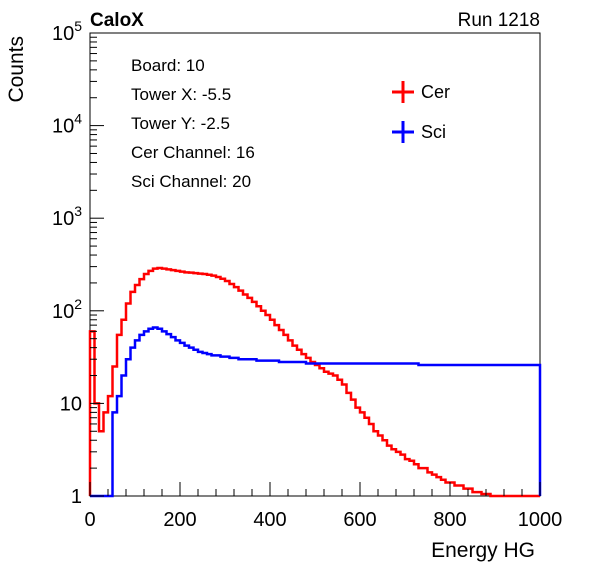 The image size is (596, 572). What do you see at coordinates (193, 152) in the screenshot?
I see `info-line-cer-channel: Cer Channel: 16` at bounding box center [193, 152].